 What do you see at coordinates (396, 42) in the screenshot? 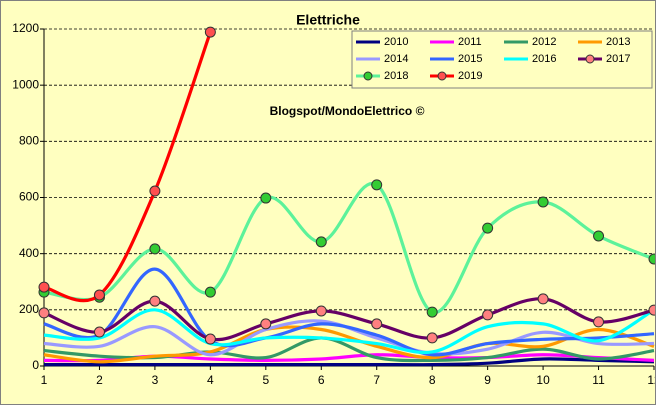
I see `legend-label: 2010` at bounding box center [396, 42].